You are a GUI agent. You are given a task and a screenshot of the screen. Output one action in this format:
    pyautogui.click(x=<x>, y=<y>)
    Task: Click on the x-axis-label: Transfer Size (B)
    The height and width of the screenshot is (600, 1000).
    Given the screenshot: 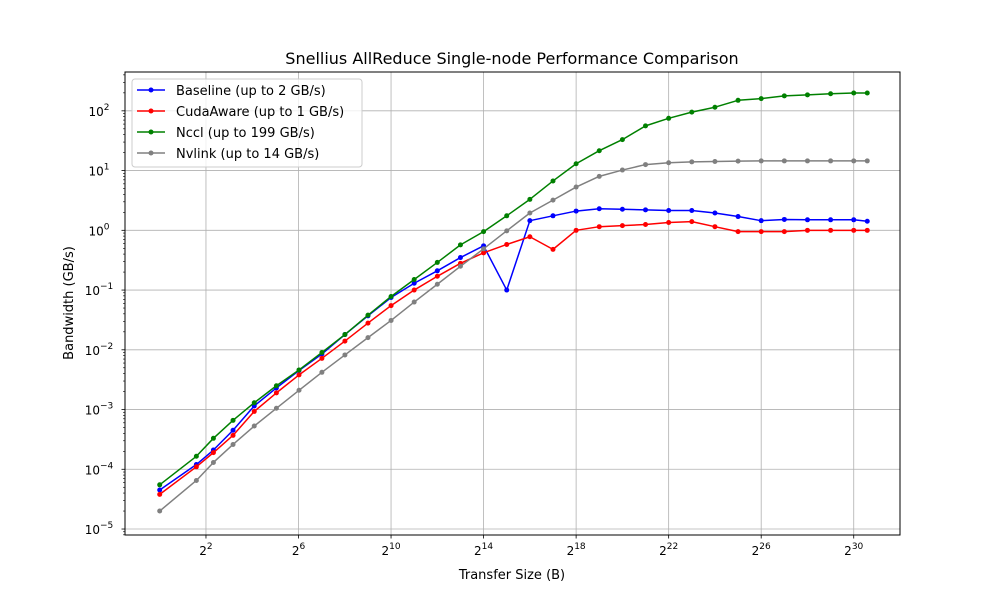 What is the action you would take?
    pyautogui.click(x=511, y=575)
    